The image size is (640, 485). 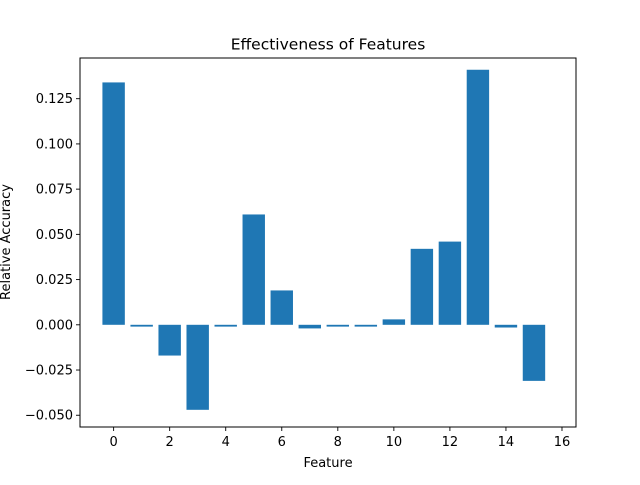 What do you see at coordinates (226, 442) in the screenshot?
I see `x-tick-label: 4` at bounding box center [226, 442].